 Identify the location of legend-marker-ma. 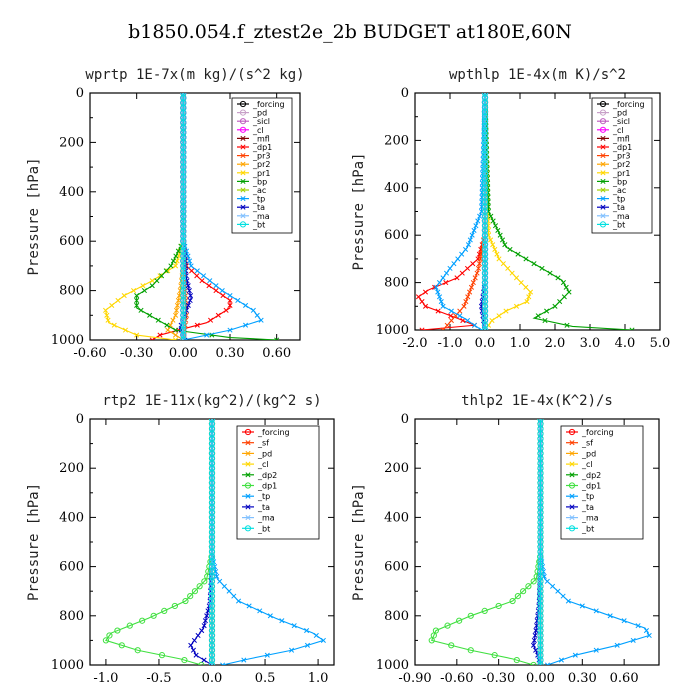
(603, 216).